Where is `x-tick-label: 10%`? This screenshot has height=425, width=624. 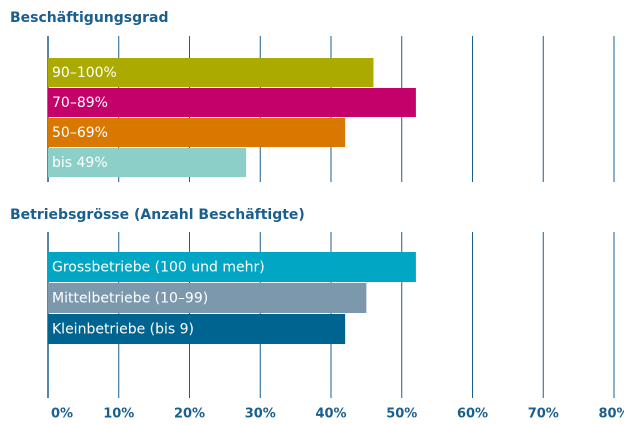 x-tick-label: 10% is located at coordinates (118, 414).